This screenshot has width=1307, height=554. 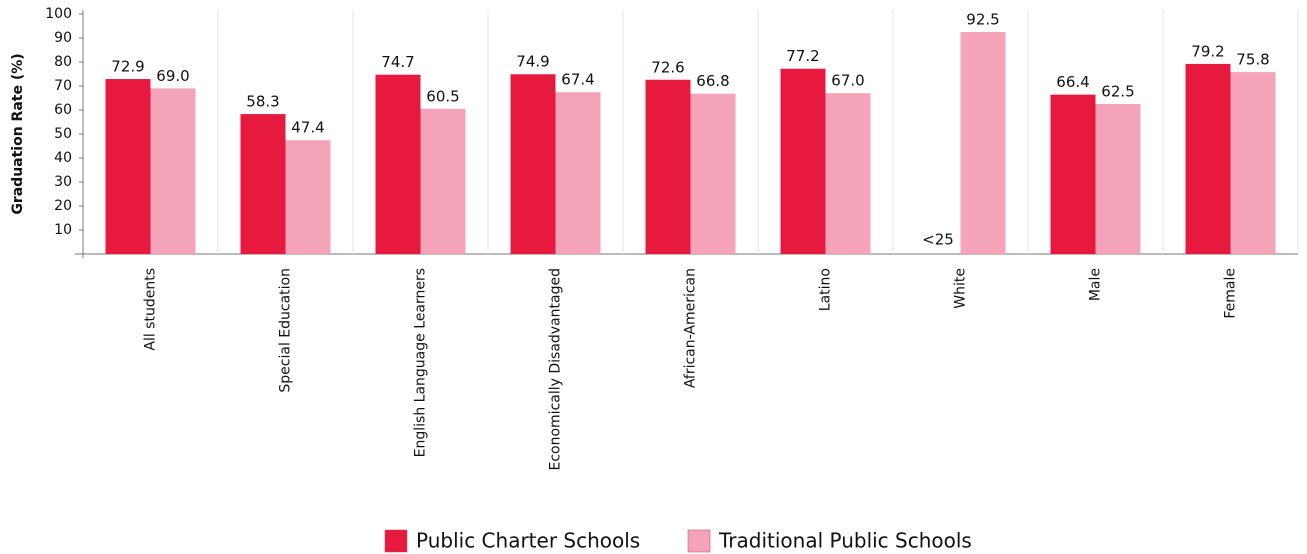 I want to click on x-tick-label: All students, so click(x=151, y=309).